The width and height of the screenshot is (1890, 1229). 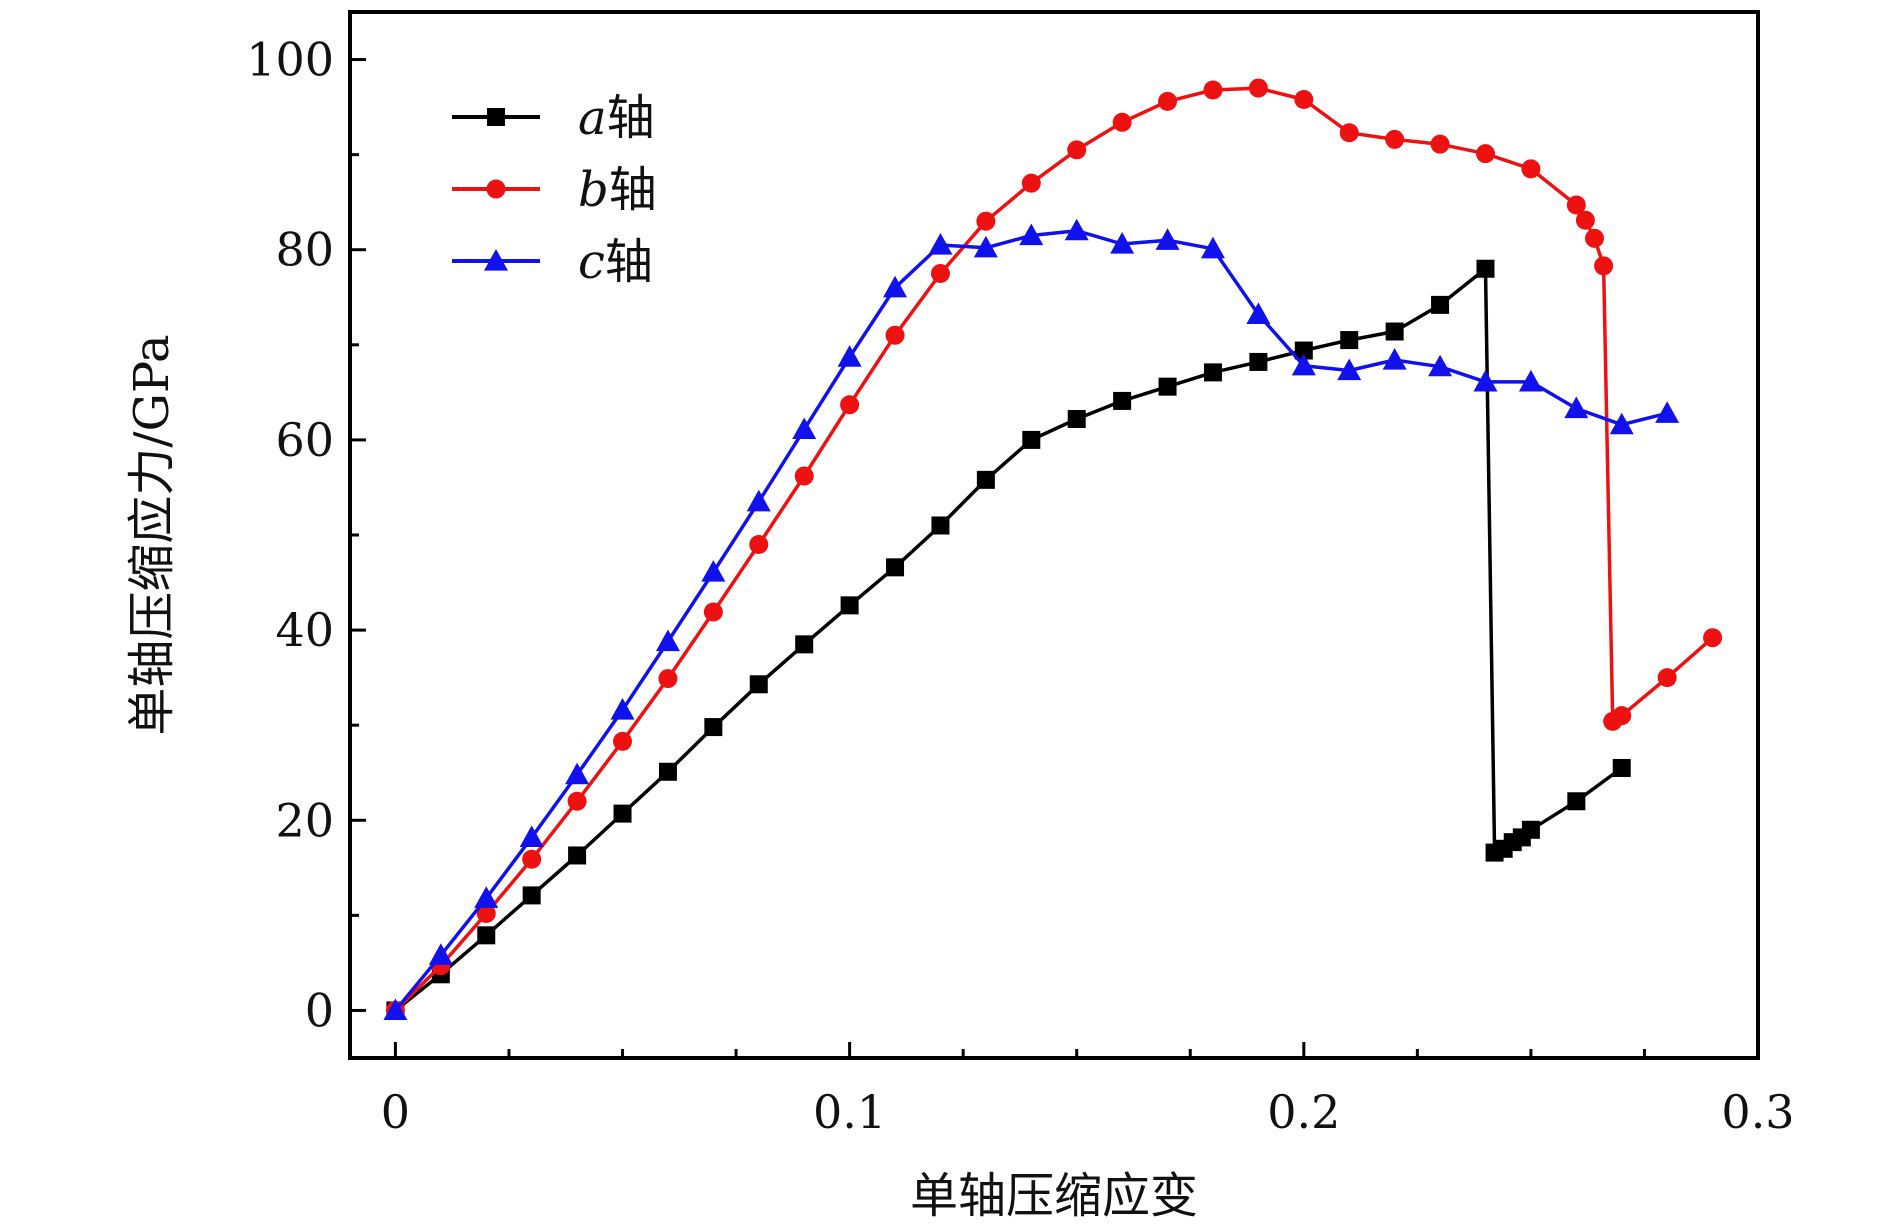 I want to click on x-axis-title: 单轴压缩应变, so click(x=1054, y=1196).